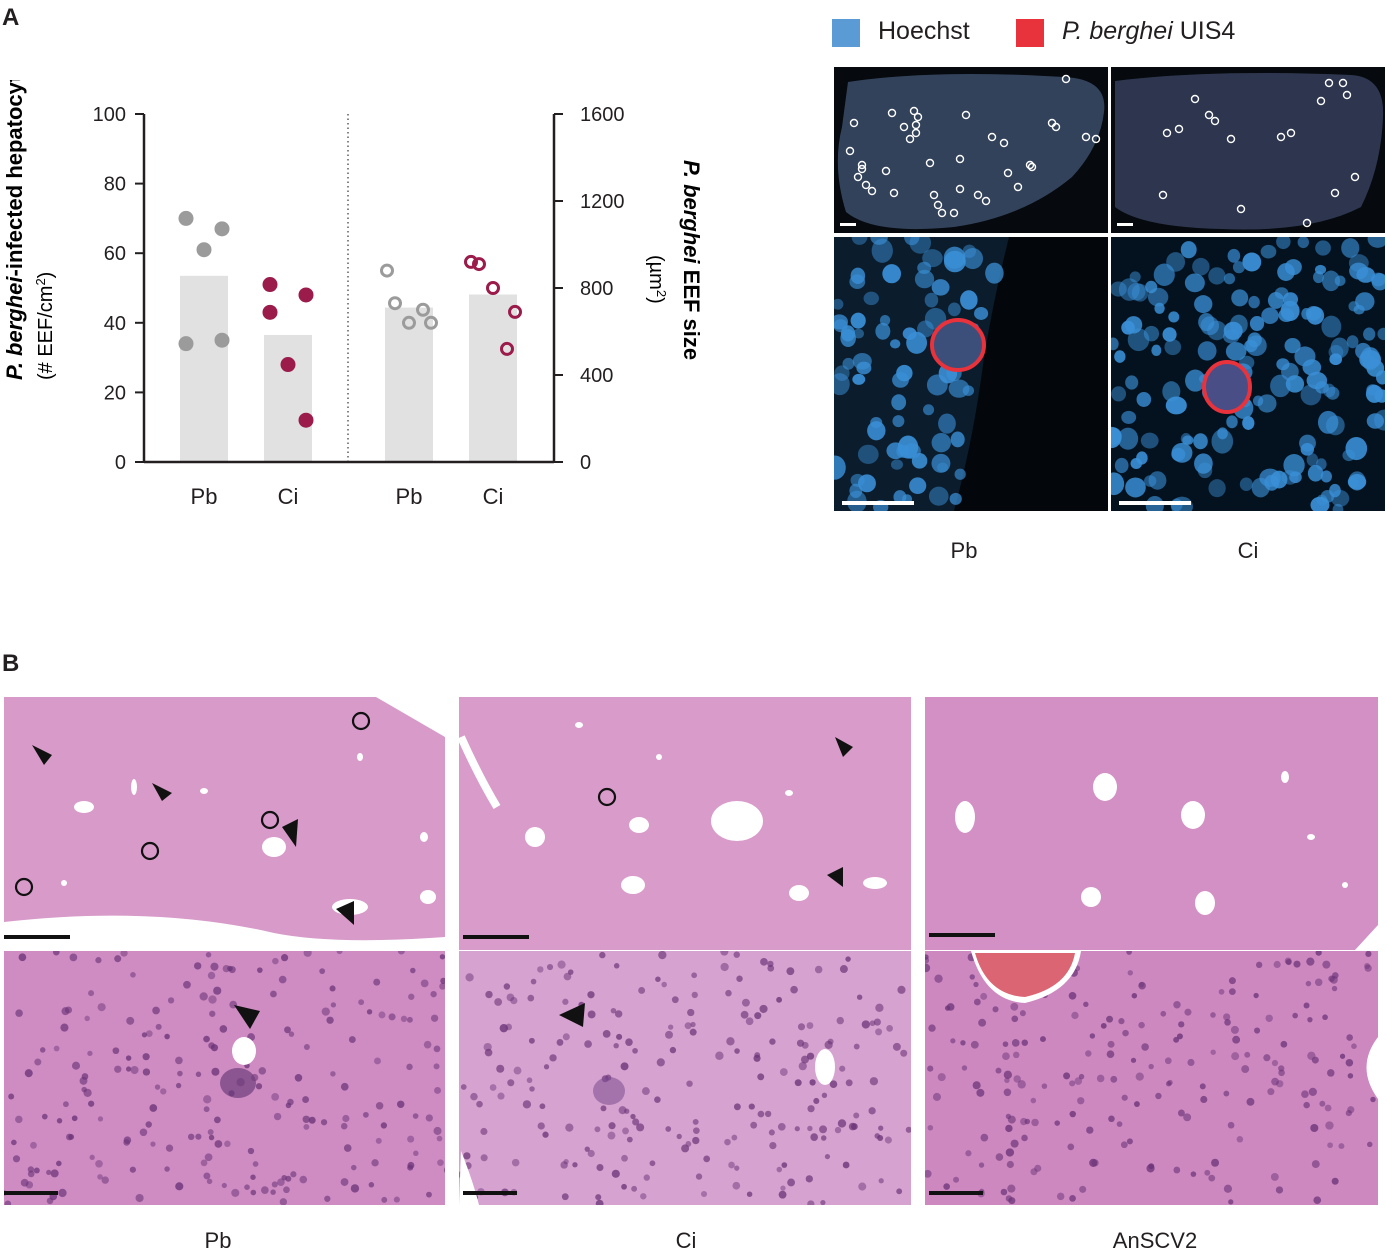  What do you see at coordinates (691, 212) in the screenshot?
I see `right-ylabel-italic: P. berghei` at bounding box center [691, 212].